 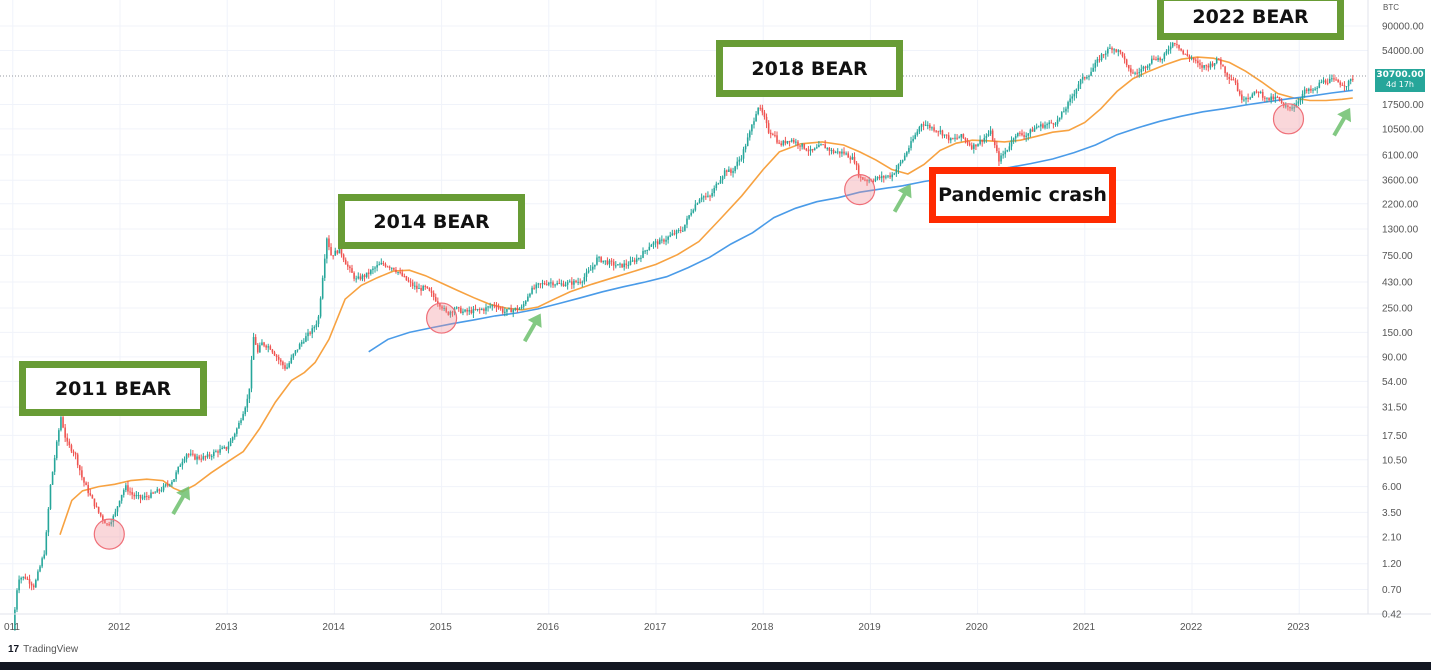 I want to click on tradingview-brand: 17 TradingView, so click(x=43, y=649).